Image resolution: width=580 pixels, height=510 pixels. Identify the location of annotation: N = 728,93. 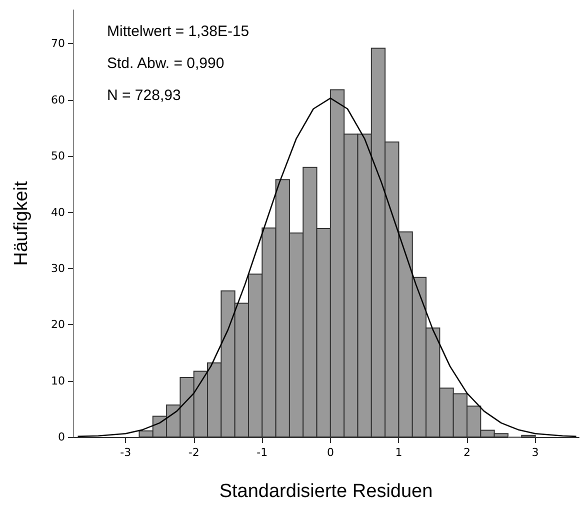
(144, 95).